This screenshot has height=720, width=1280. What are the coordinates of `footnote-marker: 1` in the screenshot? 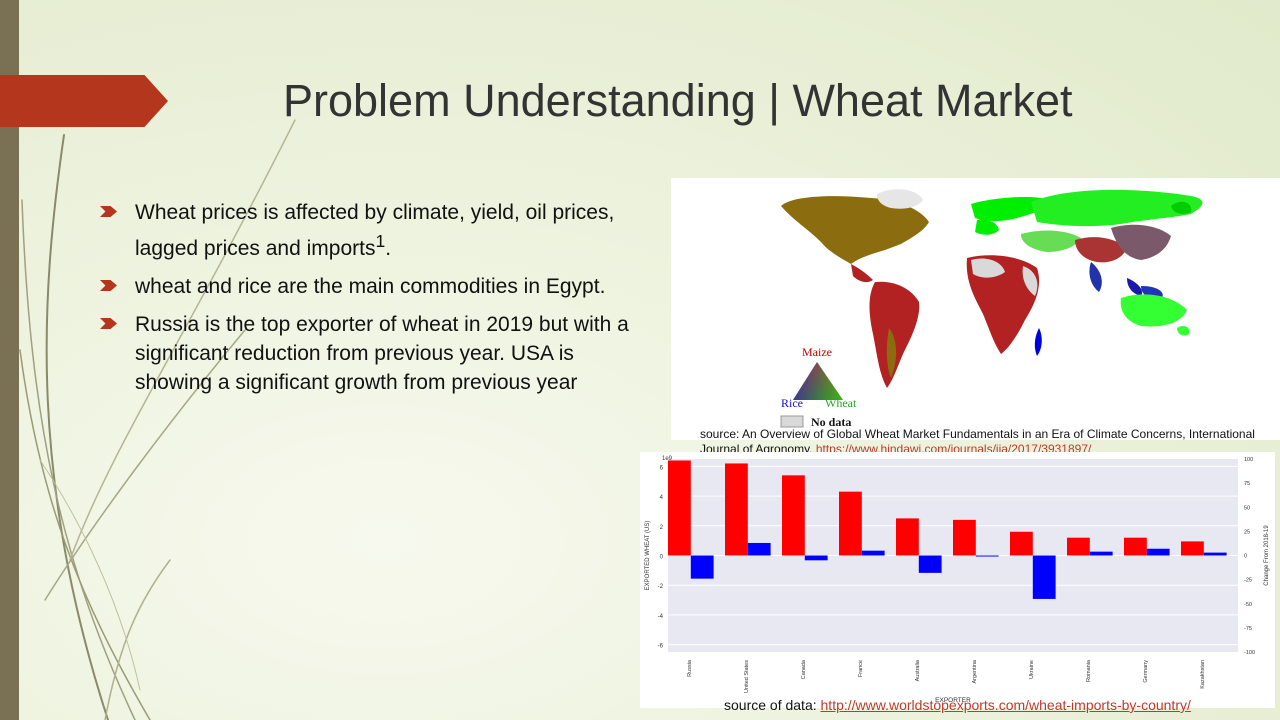 It's located at (380, 241).